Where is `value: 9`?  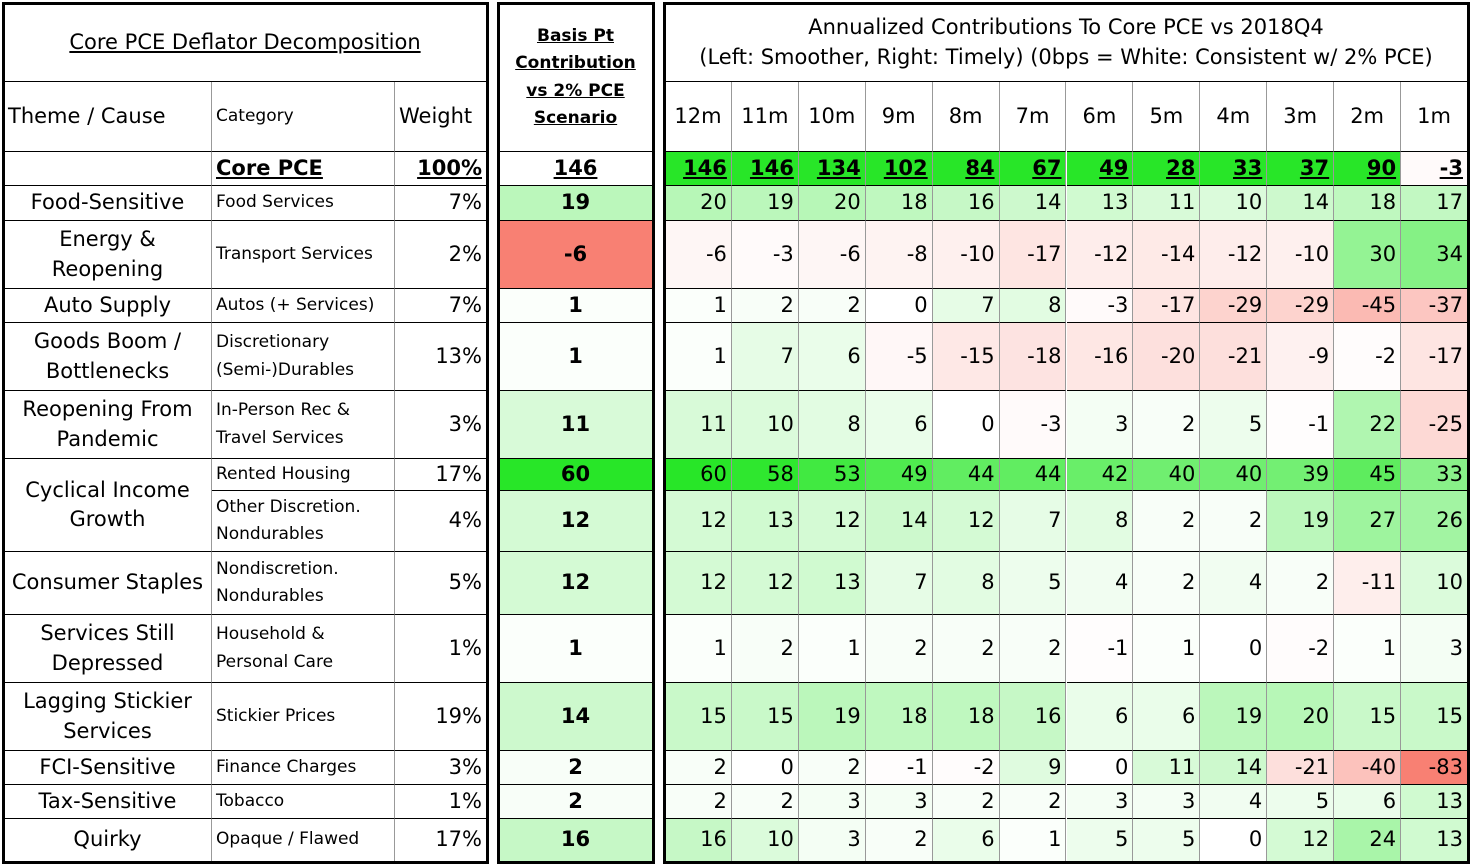 value: 9 is located at coordinates (1033, 768).